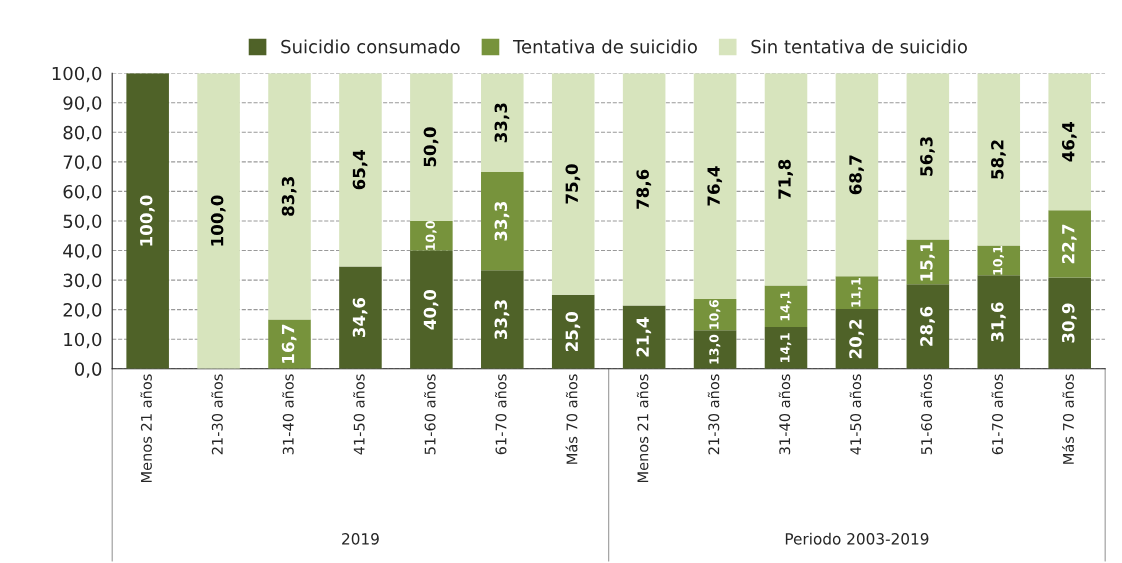 This screenshot has width=1122, height=563. What do you see at coordinates (927, 261) in the screenshot?
I see `data-label: 15,1` at bounding box center [927, 261].